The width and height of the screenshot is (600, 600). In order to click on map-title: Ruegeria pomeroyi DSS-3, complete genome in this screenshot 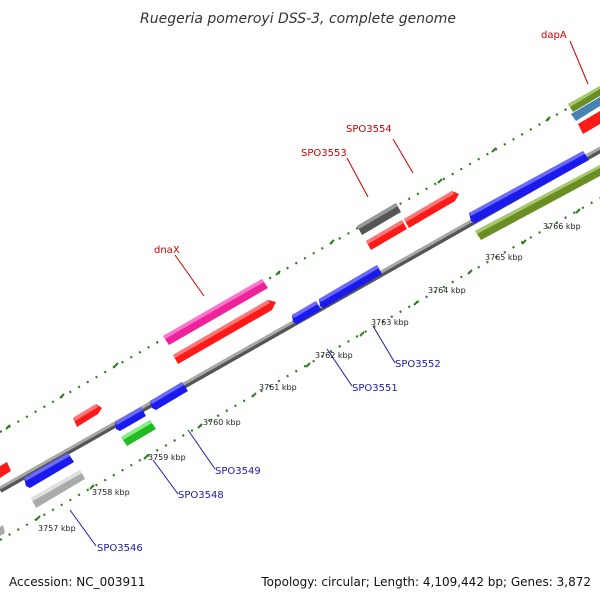, I will do `click(298, 19)`.